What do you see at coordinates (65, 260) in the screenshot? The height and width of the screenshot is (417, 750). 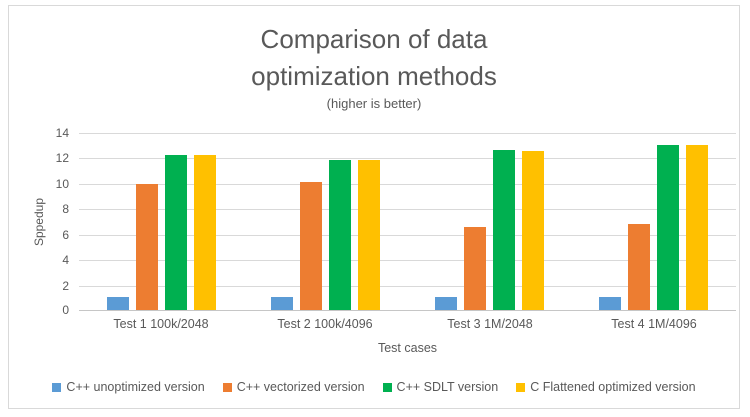 I see `y-tick-label: 4` at bounding box center [65, 260].